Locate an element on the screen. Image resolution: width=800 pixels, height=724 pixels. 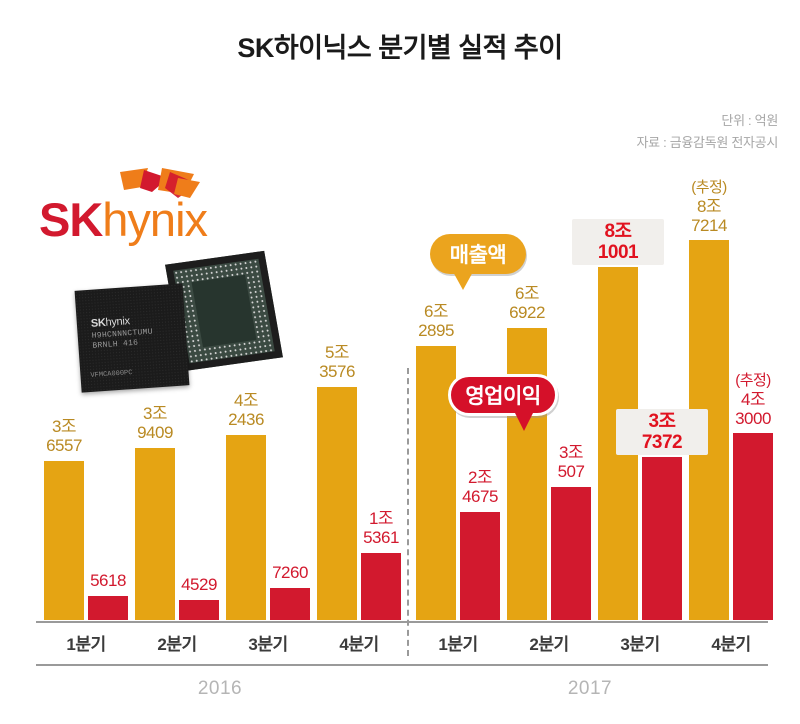
value-label-profit-2: 4529 is located at coordinates (199, 584).